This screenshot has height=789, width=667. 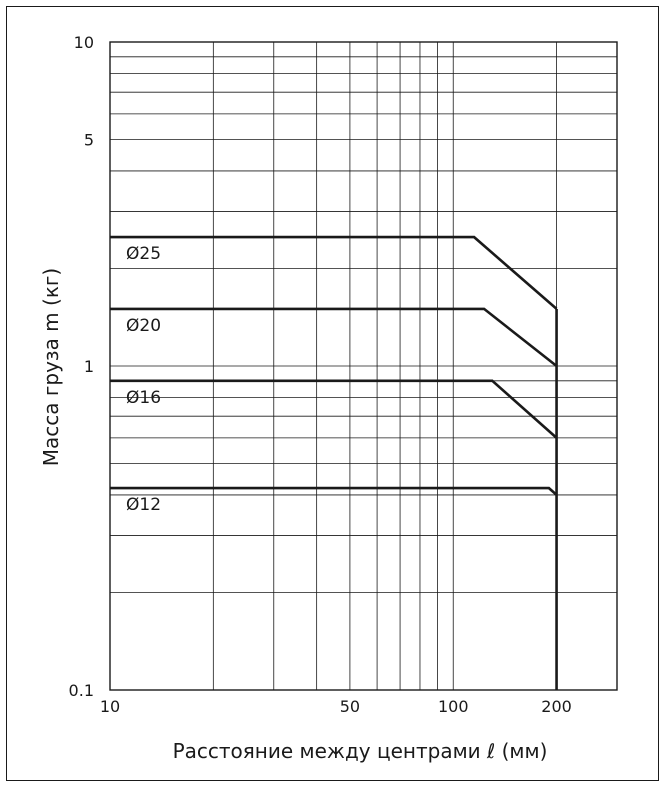 What do you see at coordinates (556, 706) in the screenshot?
I see `x-tick-label: 200` at bounding box center [556, 706].